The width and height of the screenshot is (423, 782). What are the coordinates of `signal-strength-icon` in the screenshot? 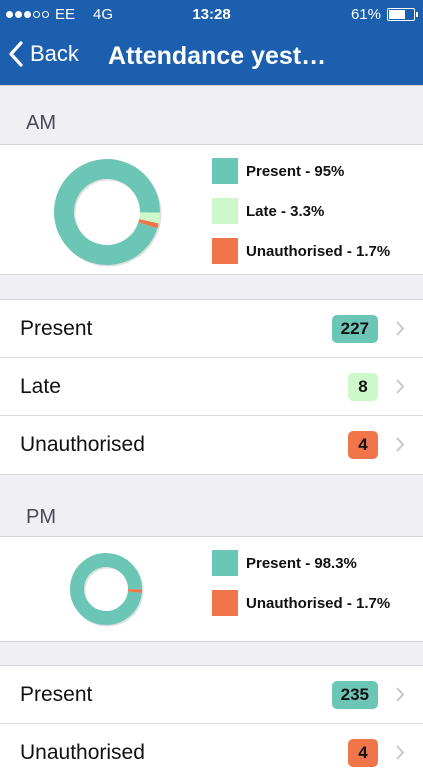 It's located at (27, 14).